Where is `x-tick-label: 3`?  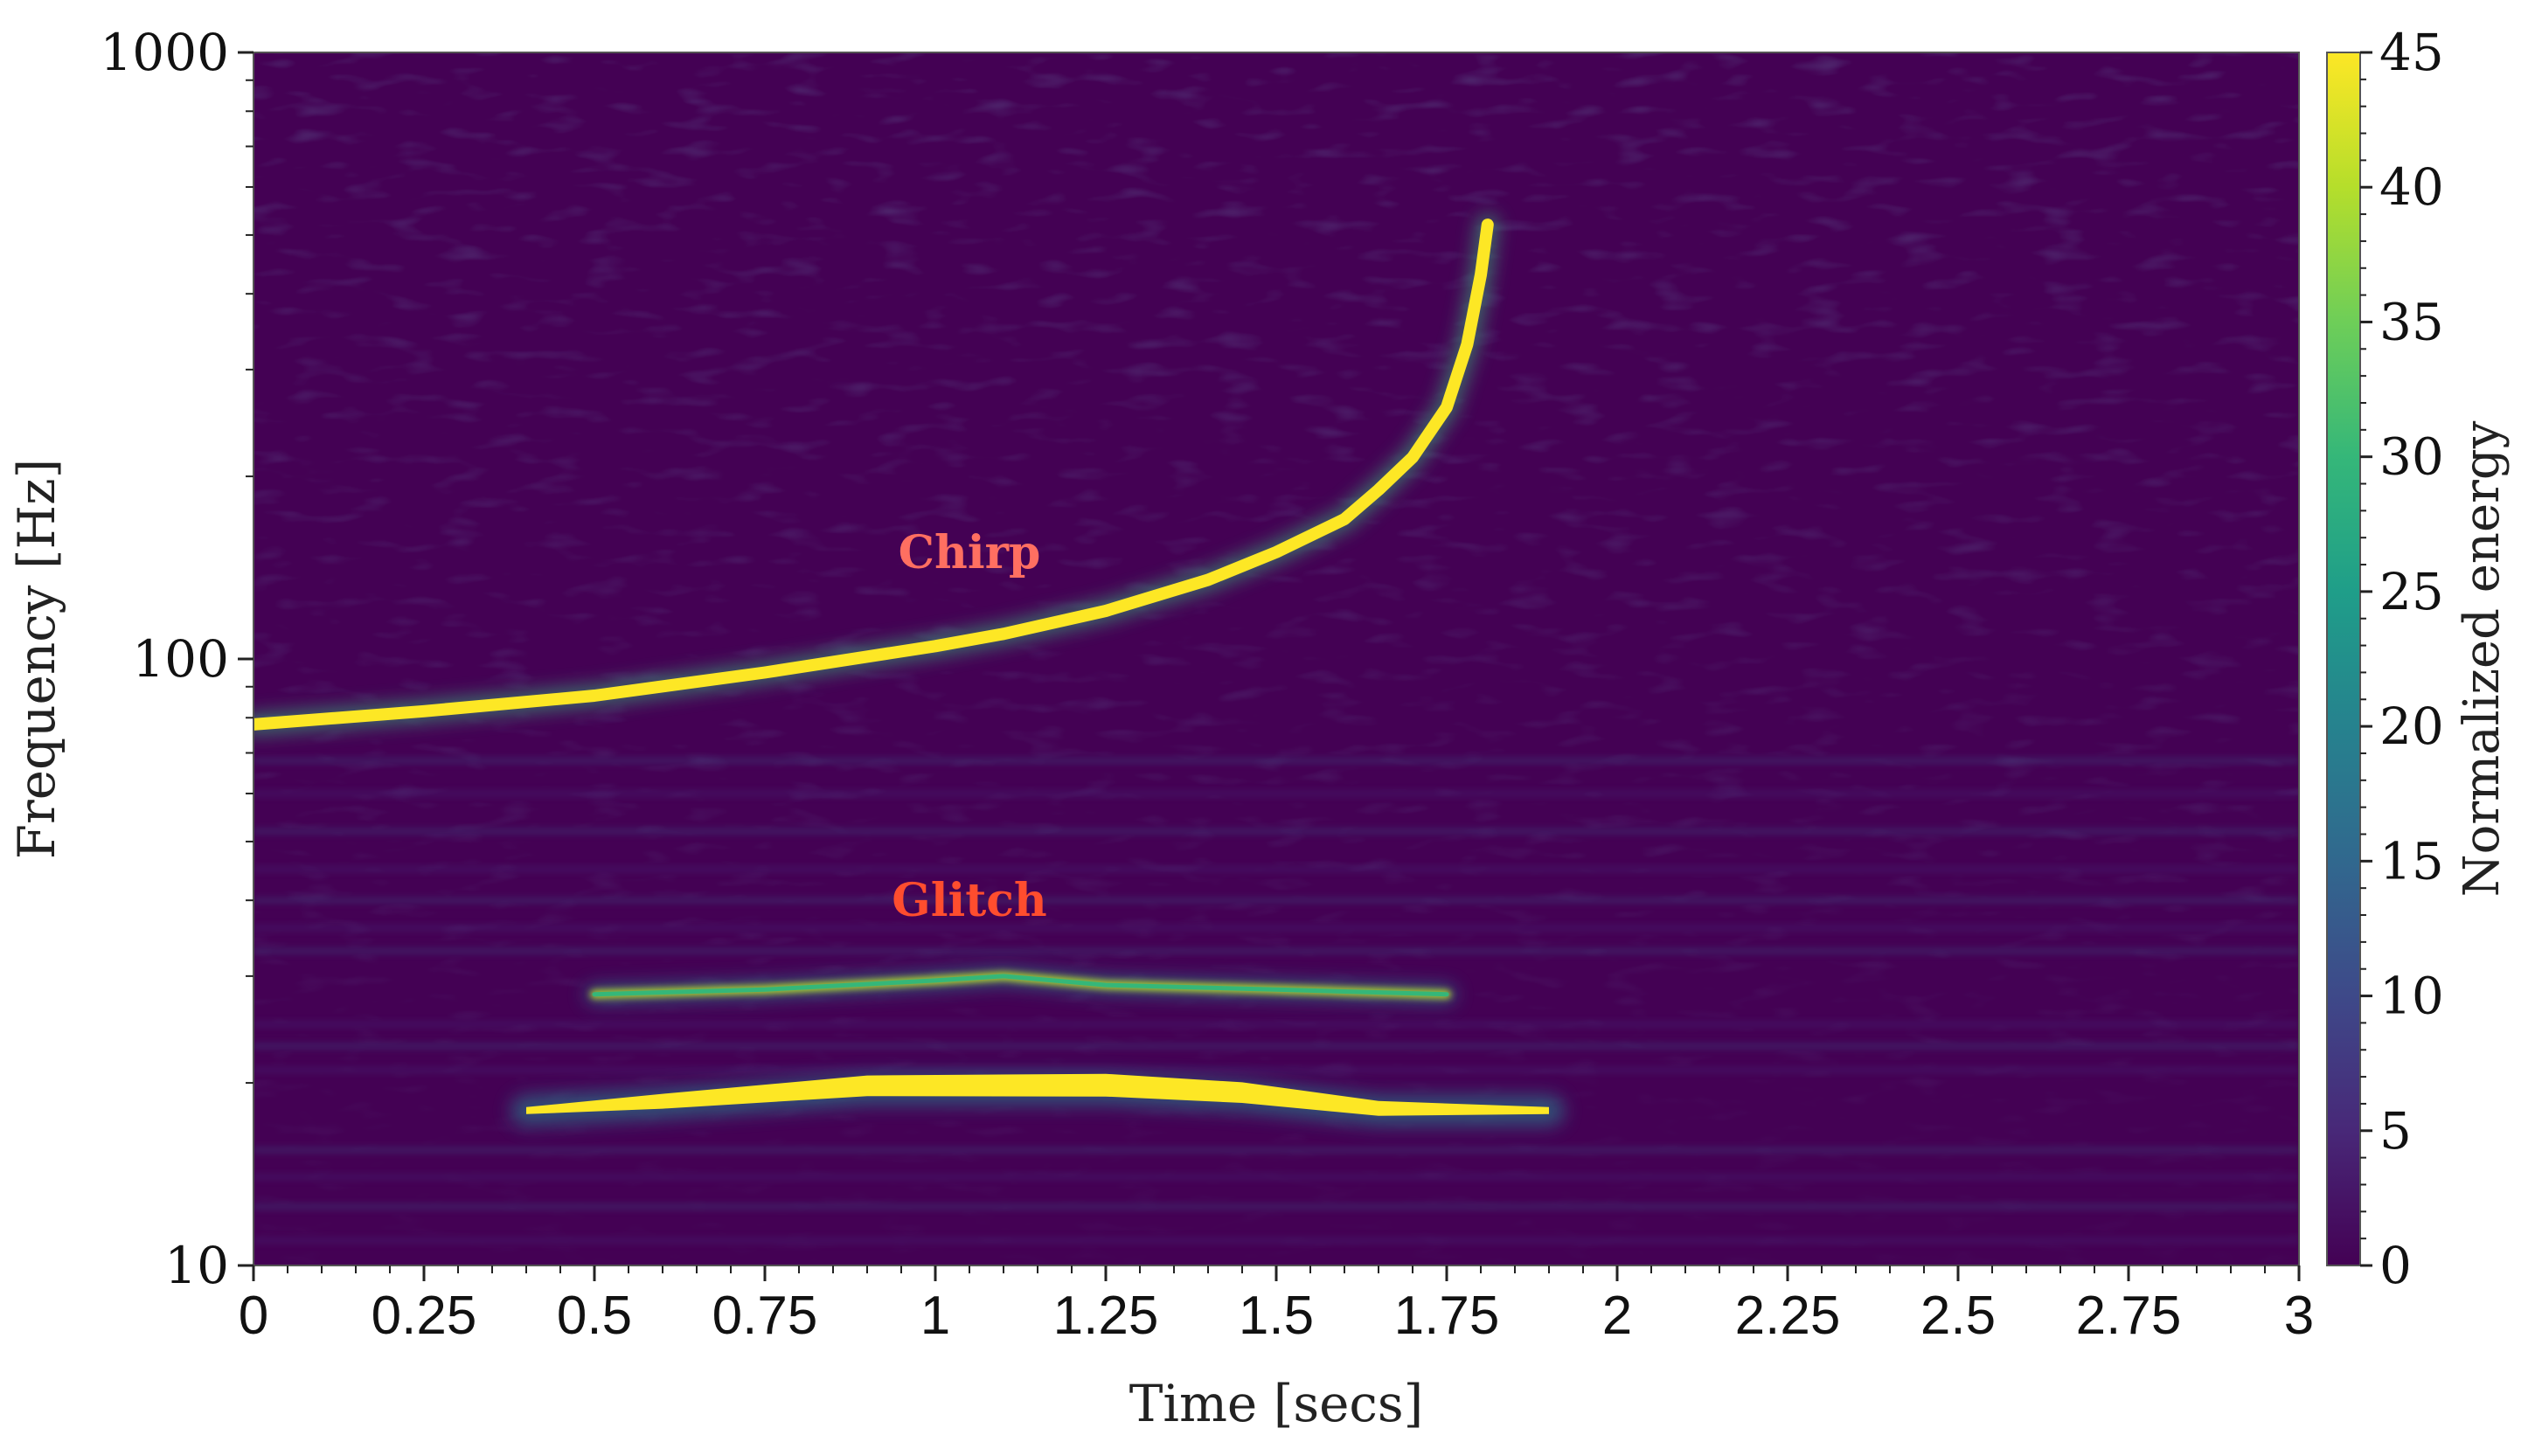 x-tick-label: 3 is located at coordinates (2299, 1316).